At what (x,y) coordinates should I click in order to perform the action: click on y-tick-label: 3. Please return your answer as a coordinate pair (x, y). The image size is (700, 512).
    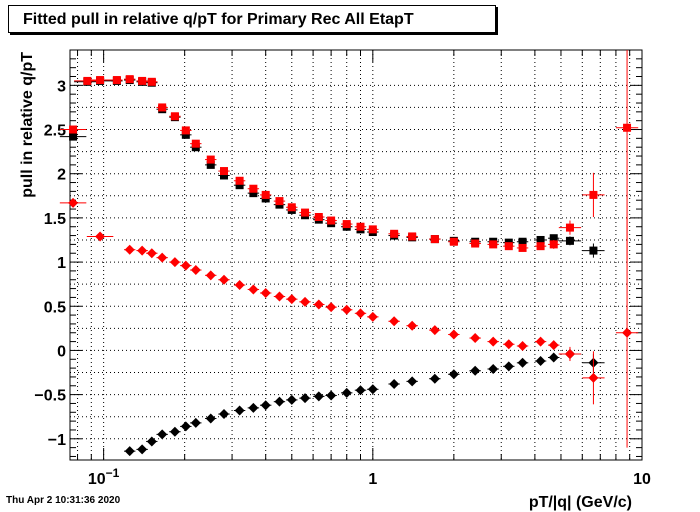
    Looking at the image, I should click on (61, 86).